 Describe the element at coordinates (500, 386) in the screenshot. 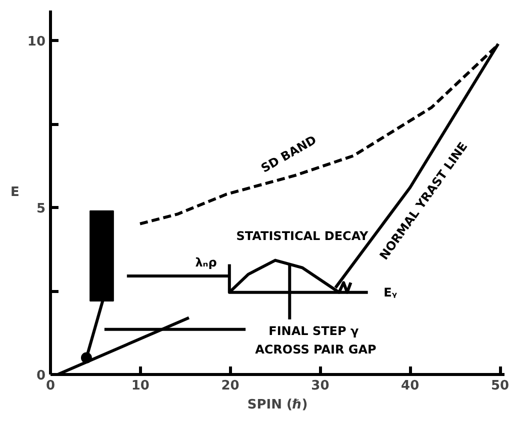

I see `x-tick-label: 50` at that location.